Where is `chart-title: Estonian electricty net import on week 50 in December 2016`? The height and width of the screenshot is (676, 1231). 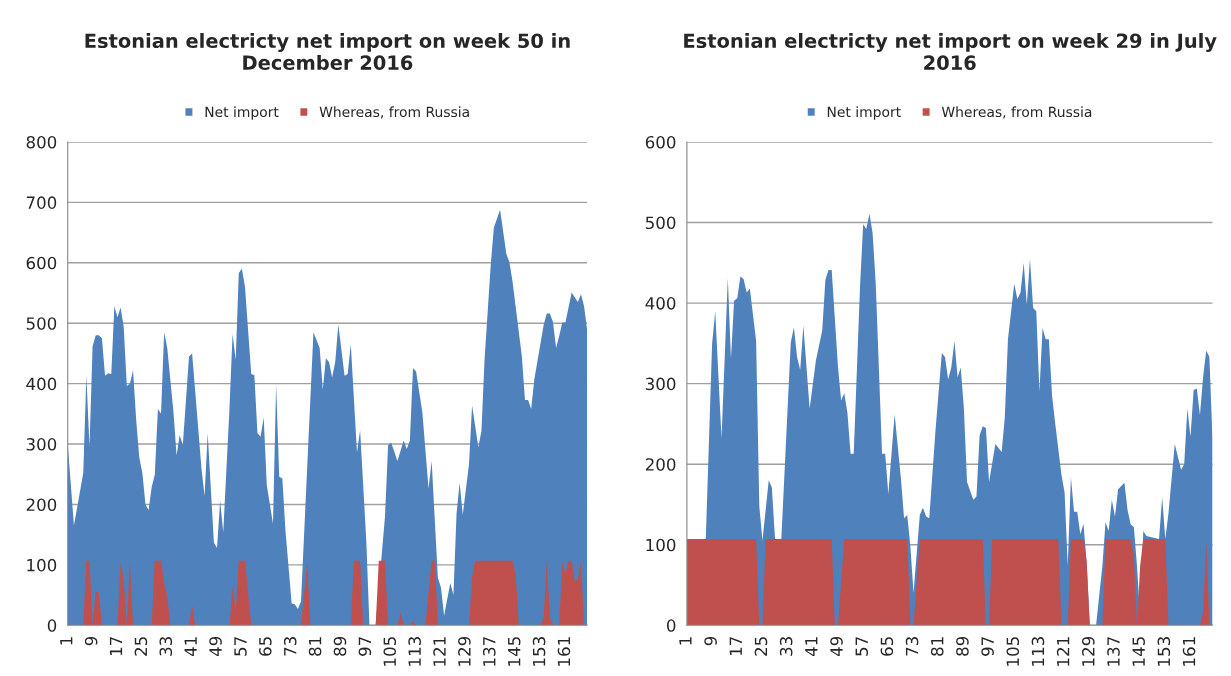
chart-title: Estonian electricty net import on week 50 in December 2016 is located at coordinates (327, 52).